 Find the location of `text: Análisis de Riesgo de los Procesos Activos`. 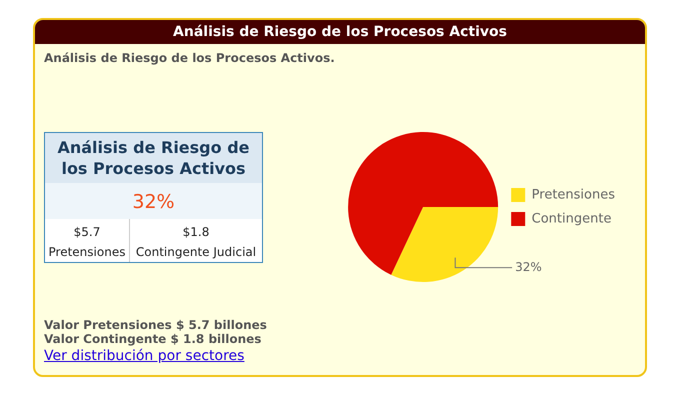

text: Análisis de Riesgo de los Procesos Activos is located at coordinates (153, 158).